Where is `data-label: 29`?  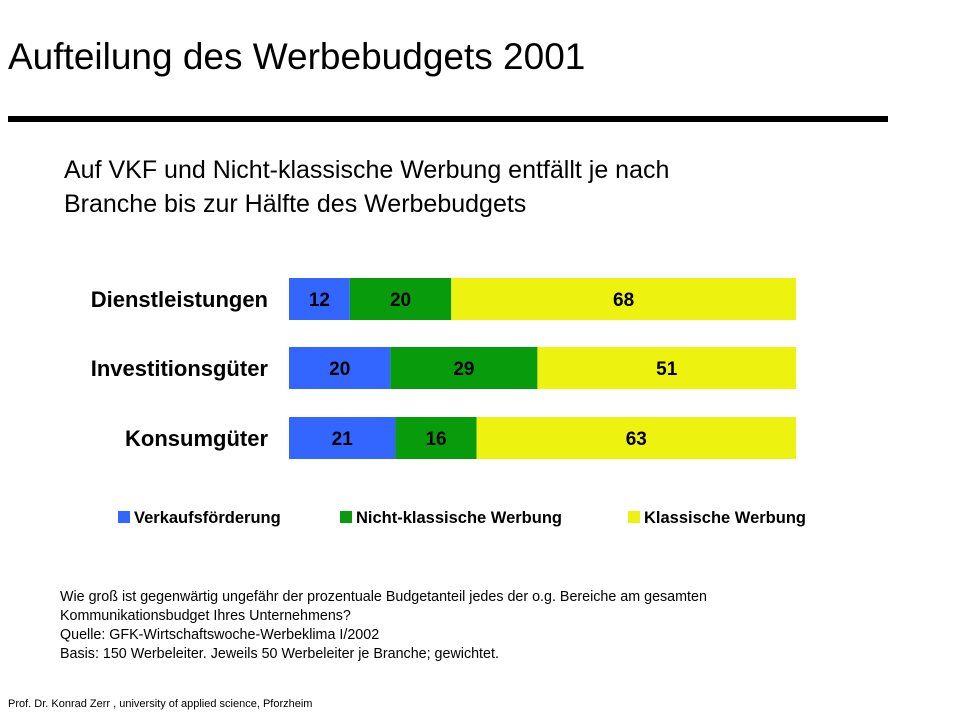 data-label: 29 is located at coordinates (463, 369).